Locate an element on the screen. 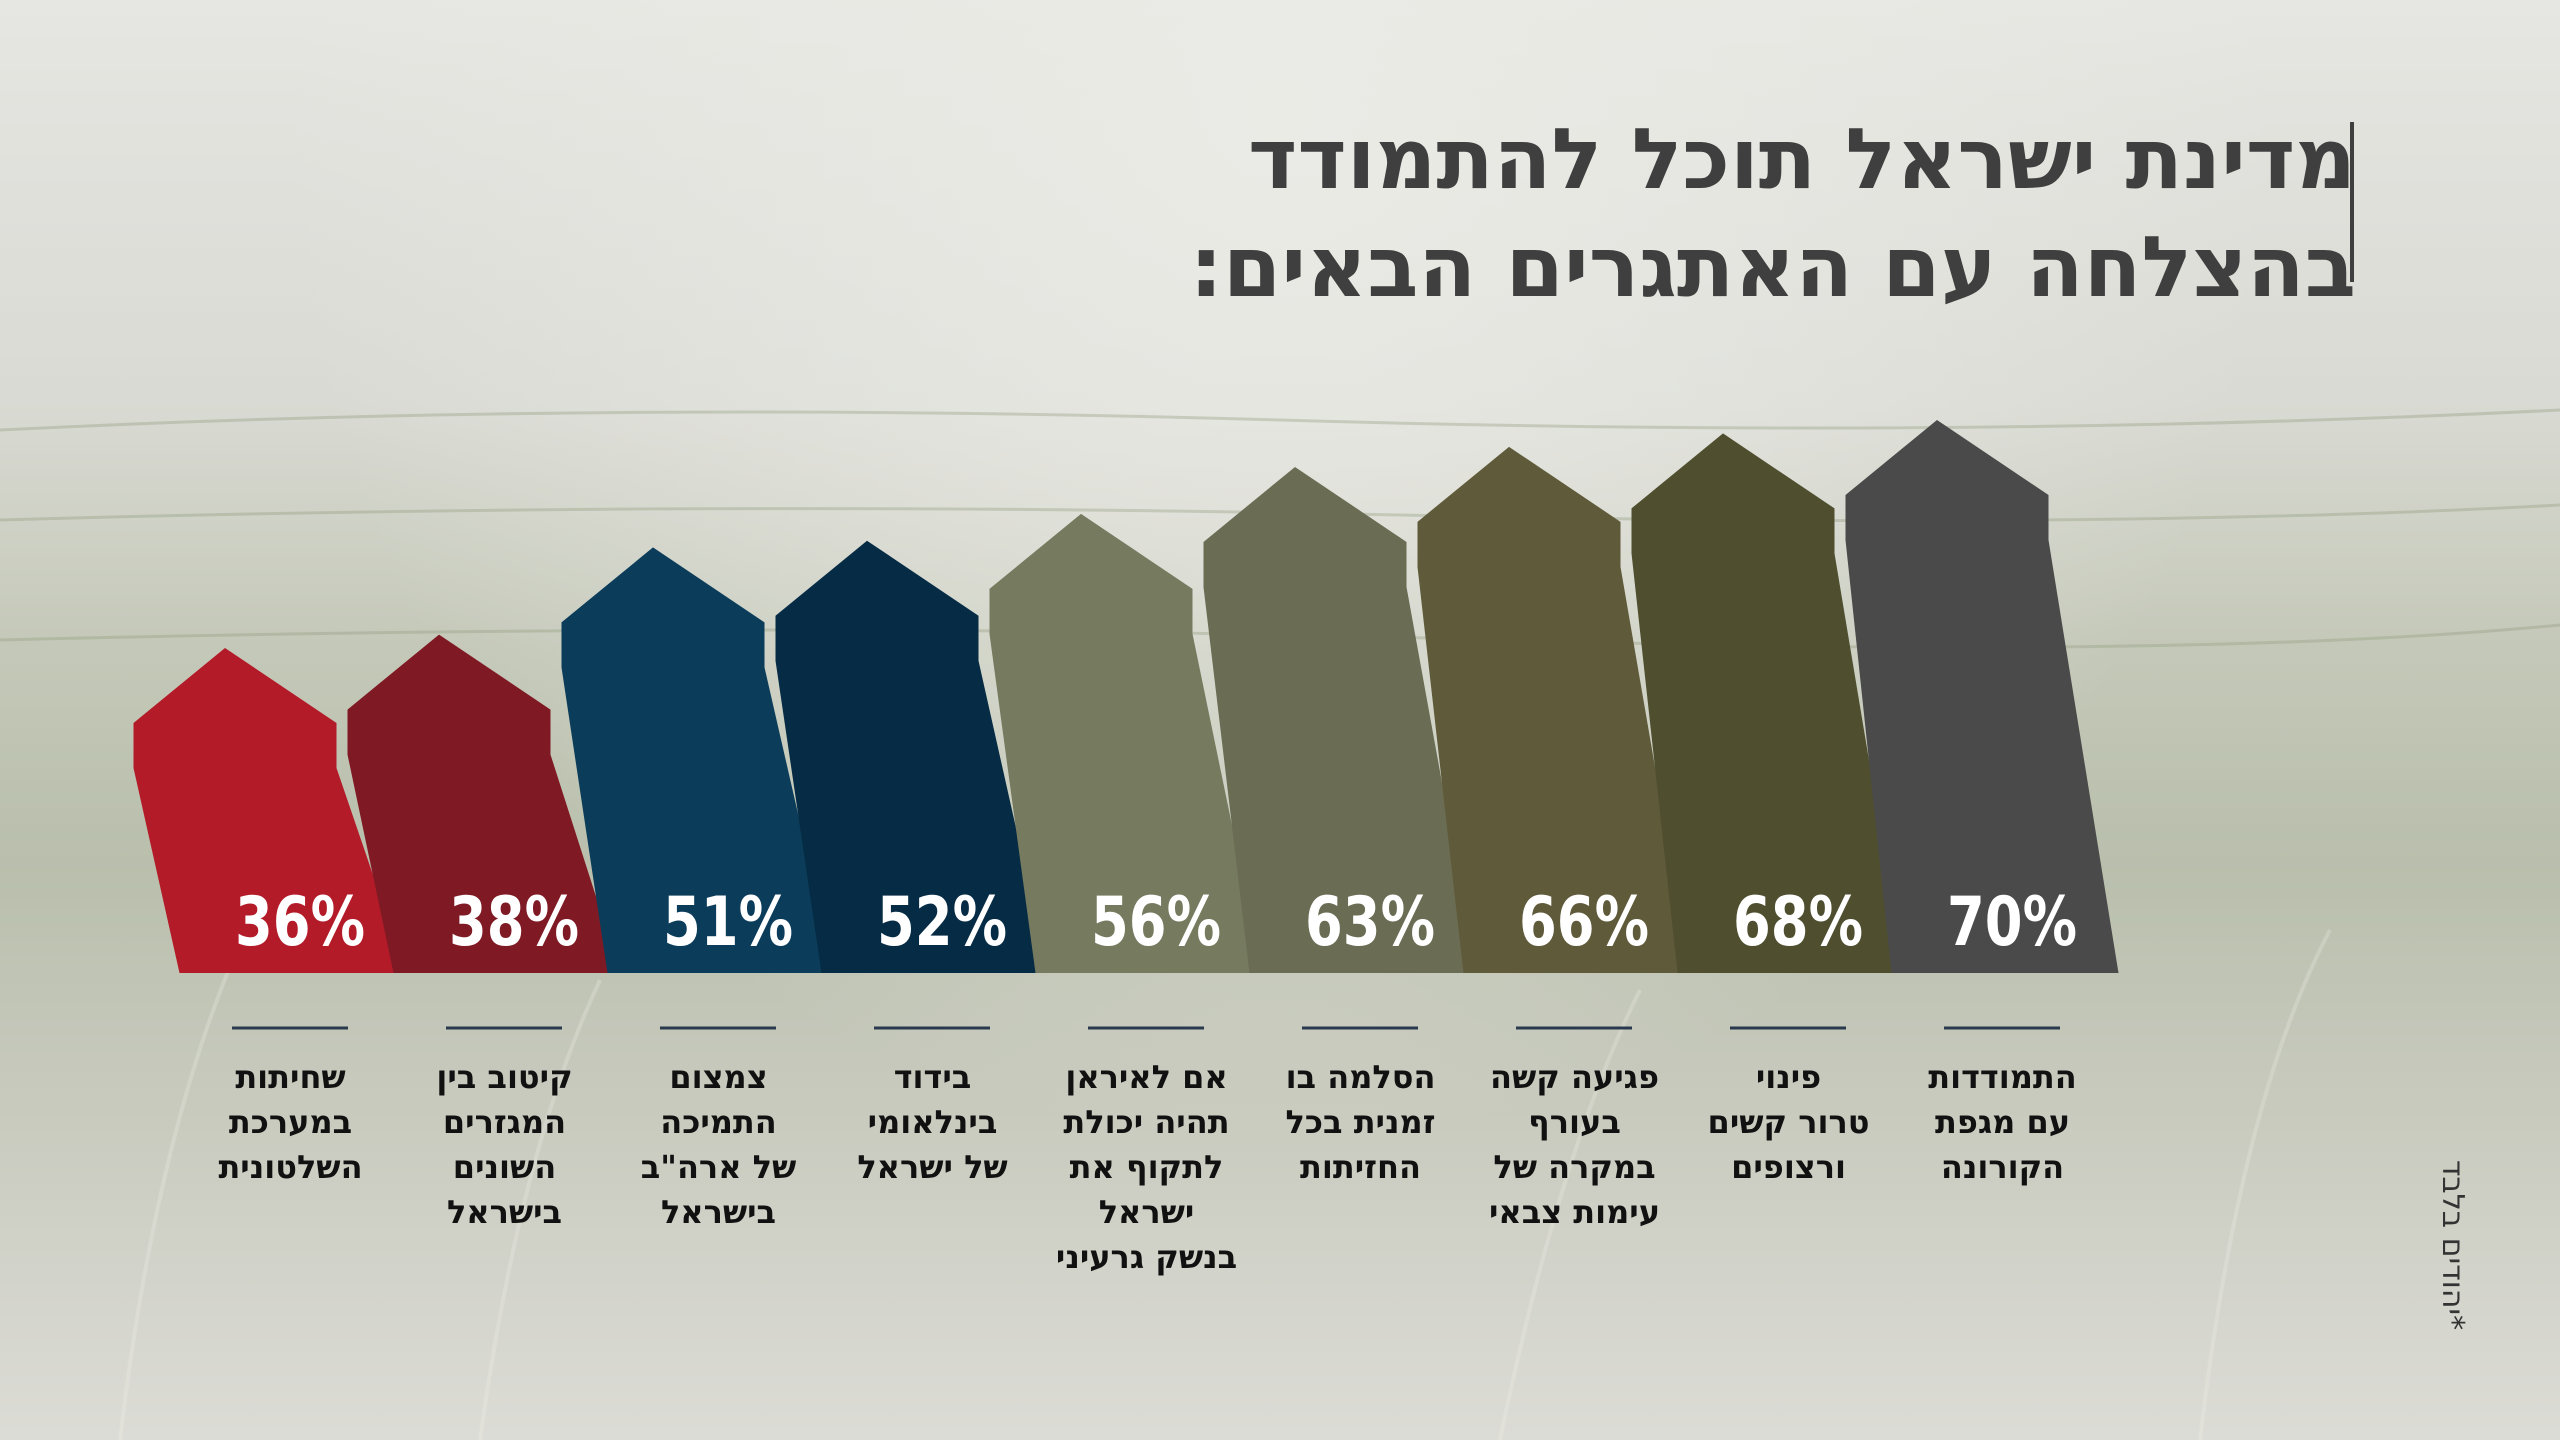  category-label: הסלמה בו זמנית בכל החזיתות is located at coordinates (1360, 1122).